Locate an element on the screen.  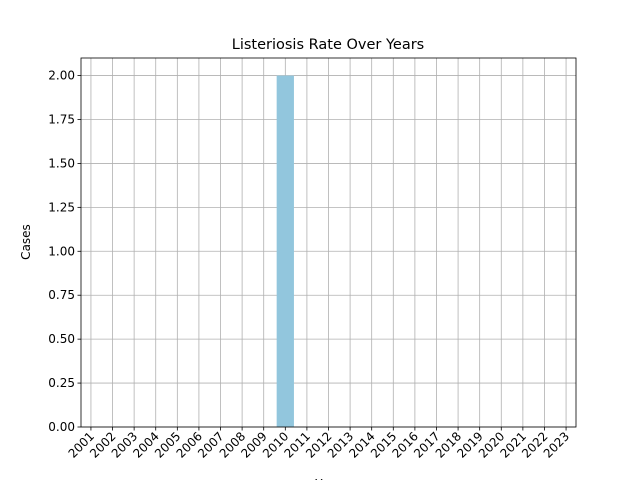
y-tick-label: 1.00 is located at coordinates (61, 251).